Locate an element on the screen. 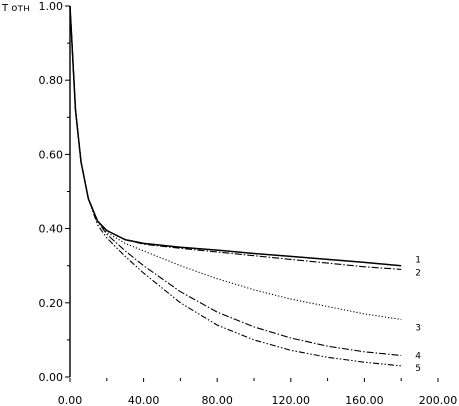 Image resolution: width=459 pixels, height=406 pixels. series-label-4: 4 is located at coordinates (418, 356).